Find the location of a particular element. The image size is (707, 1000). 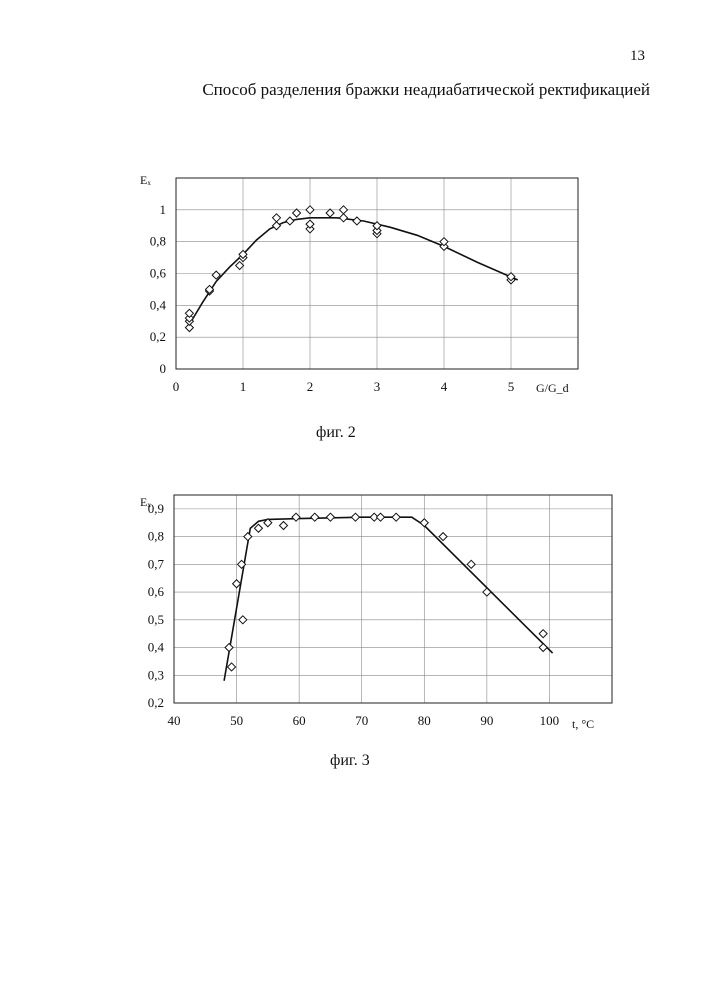

y-tick-label: 0,6 is located at coordinates (156, 591).